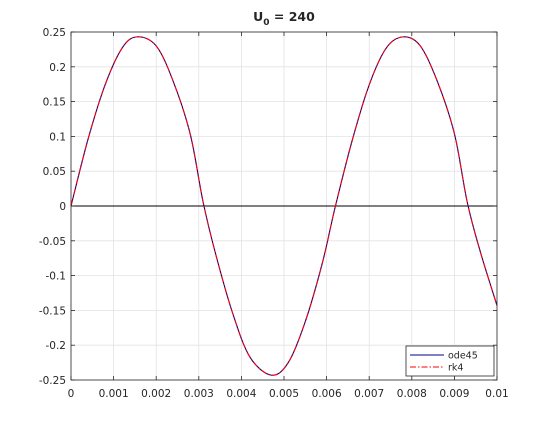 The height and width of the screenshot is (427, 550). What do you see at coordinates (241, 394) in the screenshot?
I see `x-tick-label: 0.004` at bounding box center [241, 394].